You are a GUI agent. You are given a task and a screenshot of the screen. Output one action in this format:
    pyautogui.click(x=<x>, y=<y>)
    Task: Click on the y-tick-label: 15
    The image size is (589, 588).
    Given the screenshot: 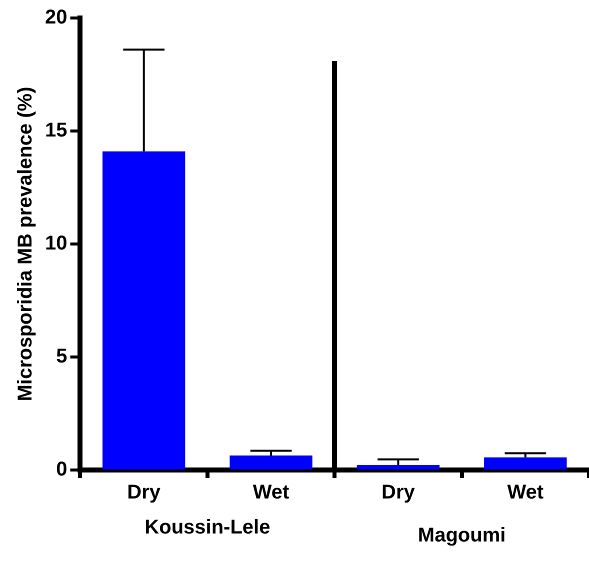 What is the action you would take?
    pyautogui.click(x=56, y=131)
    